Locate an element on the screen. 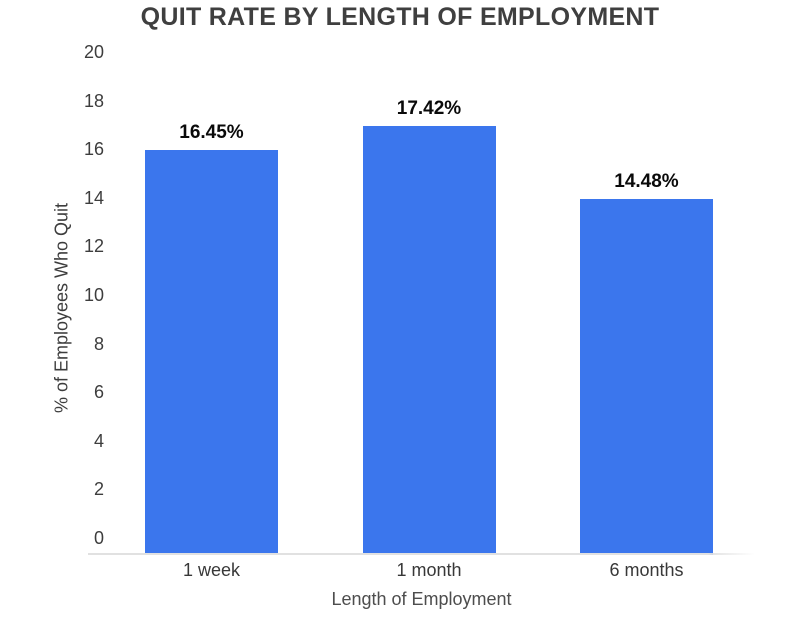  y-tick-label: 10 is located at coordinates (93, 295).